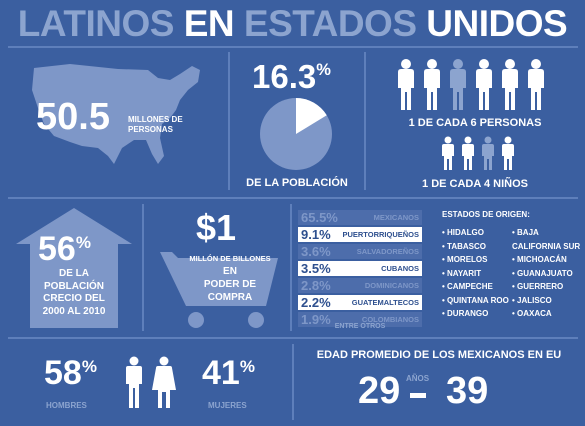  What do you see at coordinates (66, 405) in the screenshot?
I see `men-label: HOMBRES` at bounding box center [66, 405].